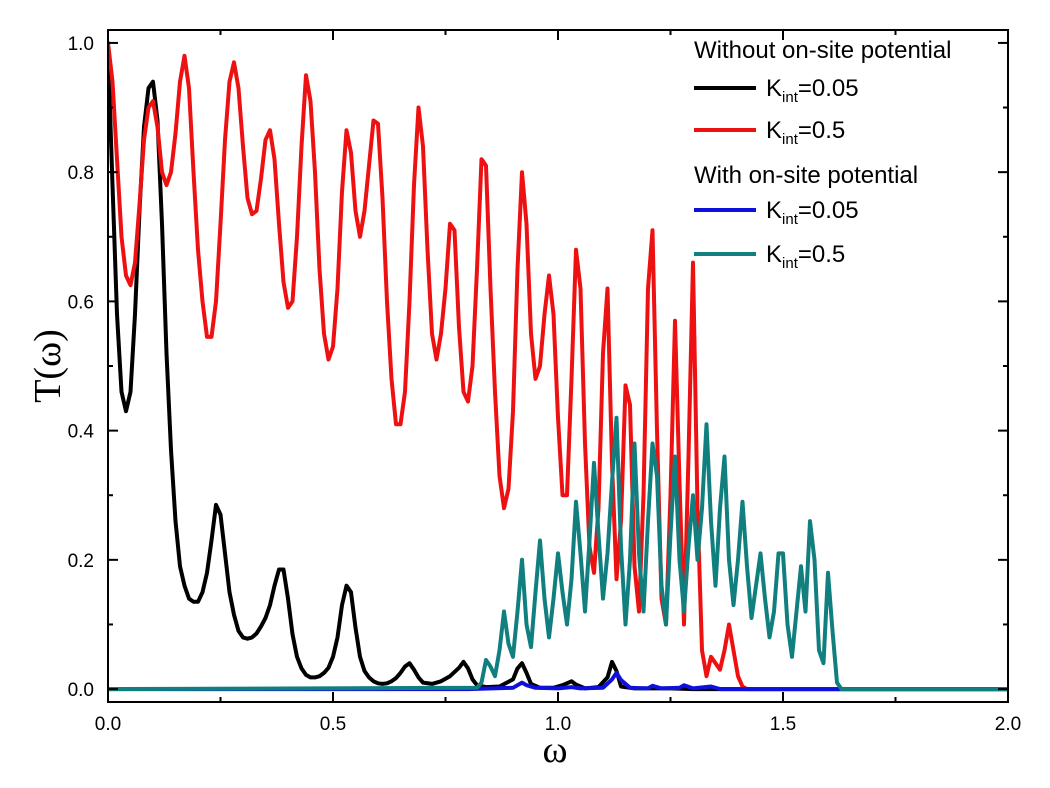 The image size is (1050, 788). I want to click on x-tick-label: 2.0, so click(1008, 724).